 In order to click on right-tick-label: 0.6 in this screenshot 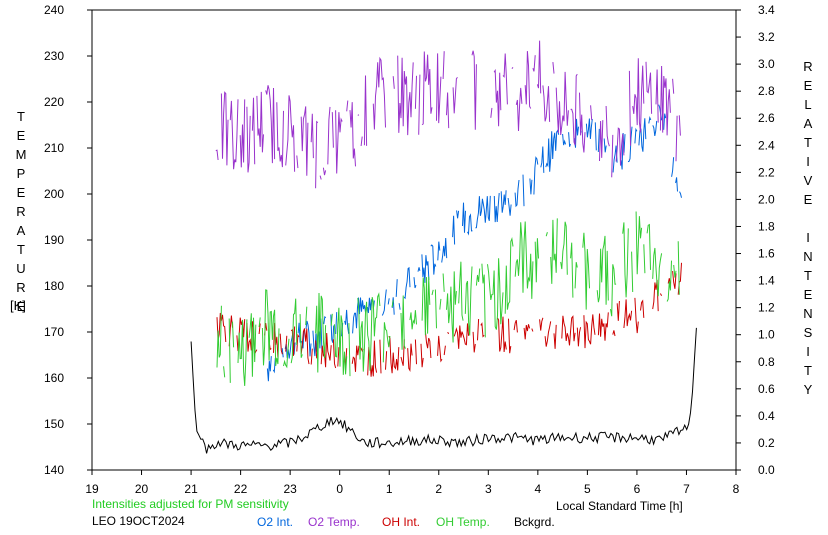, I will do `click(766, 389)`.